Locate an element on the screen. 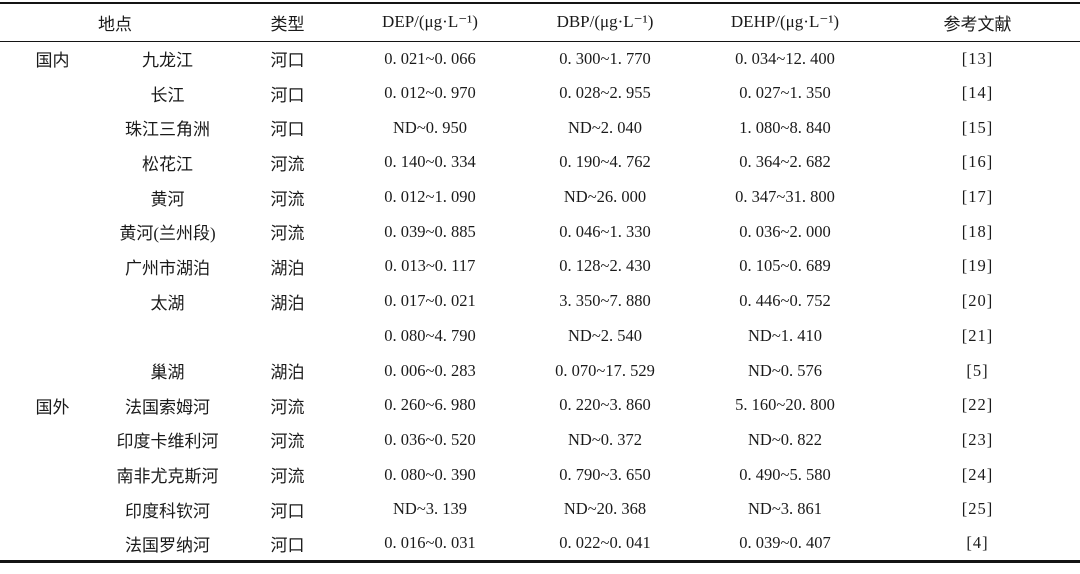 The width and height of the screenshot is (1080, 574). dep-cell: 0. 080~4. 790 is located at coordinates (430, 335).